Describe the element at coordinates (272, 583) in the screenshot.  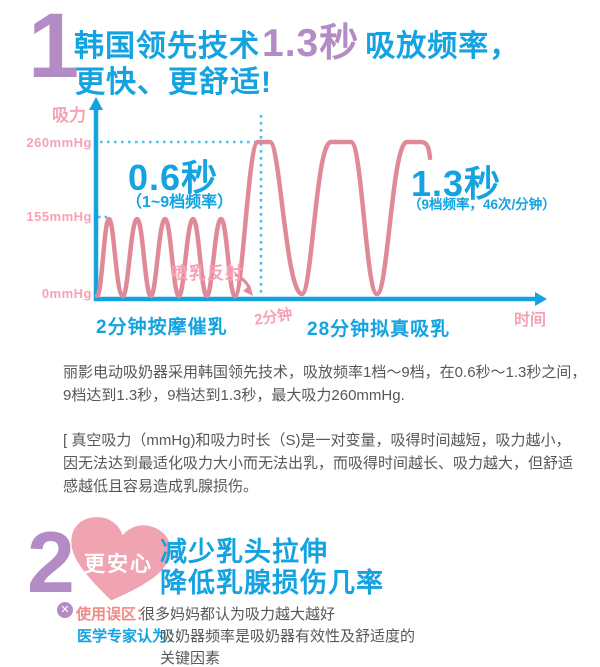
I see `section-2-benefit-2: 降低乳腺损伤几率` at that location.